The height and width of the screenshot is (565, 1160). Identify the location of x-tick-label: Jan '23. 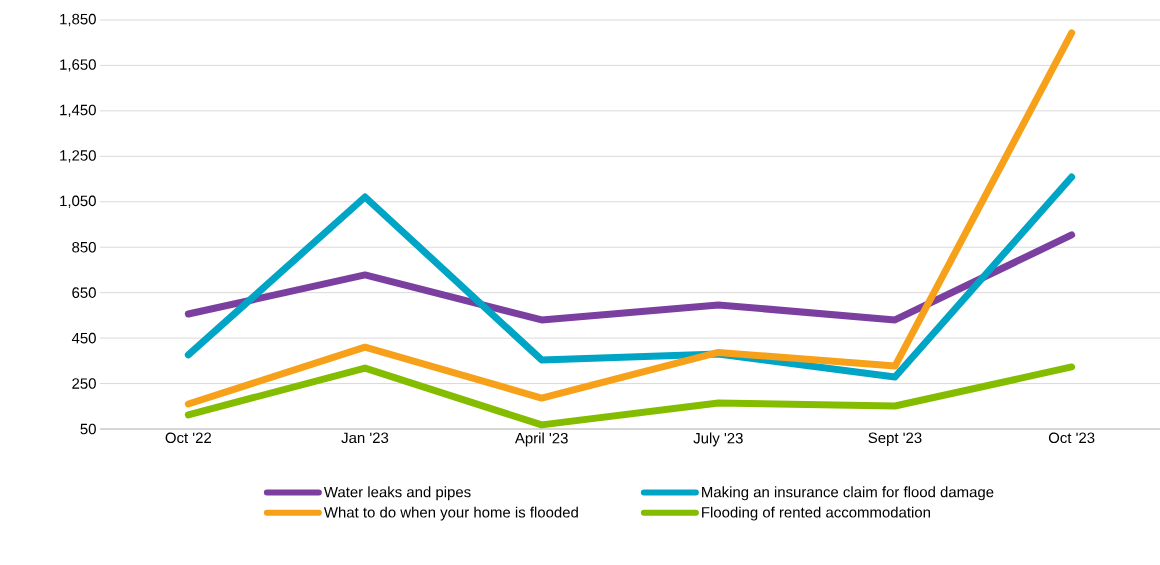
(365, 438).